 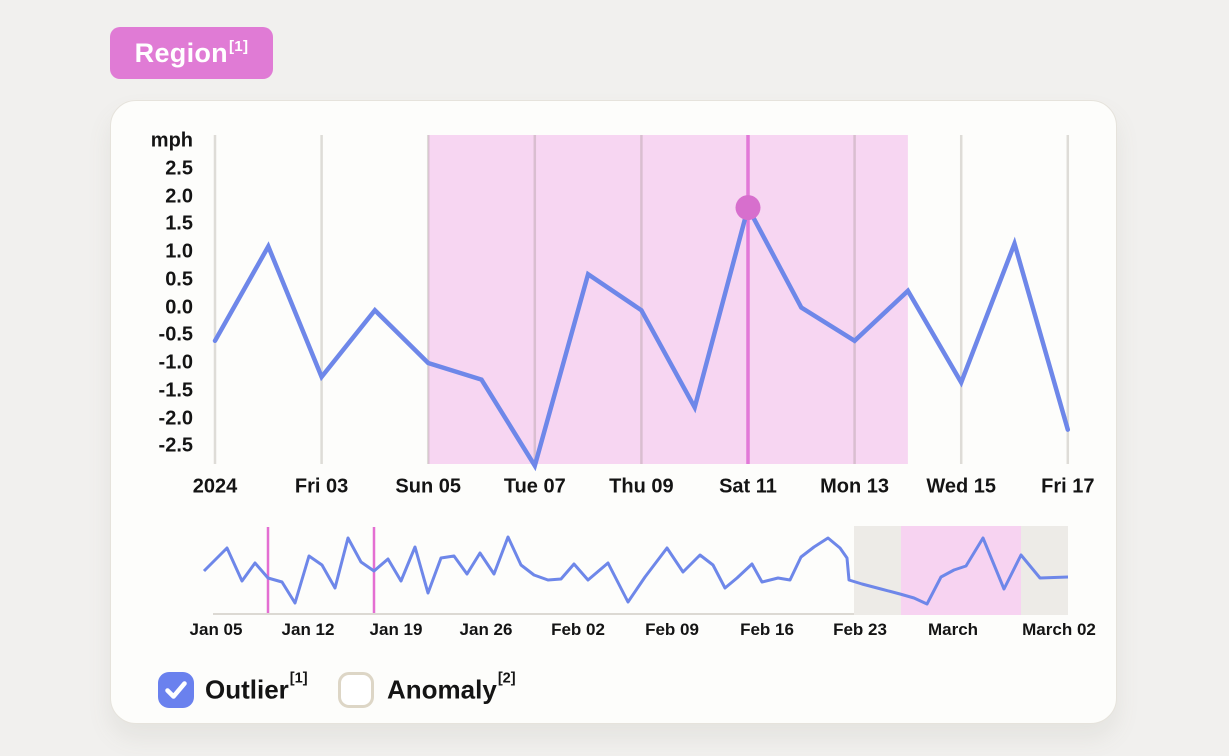 I want to click on region-badge-superscript: [1], so click(x=238, y=46).